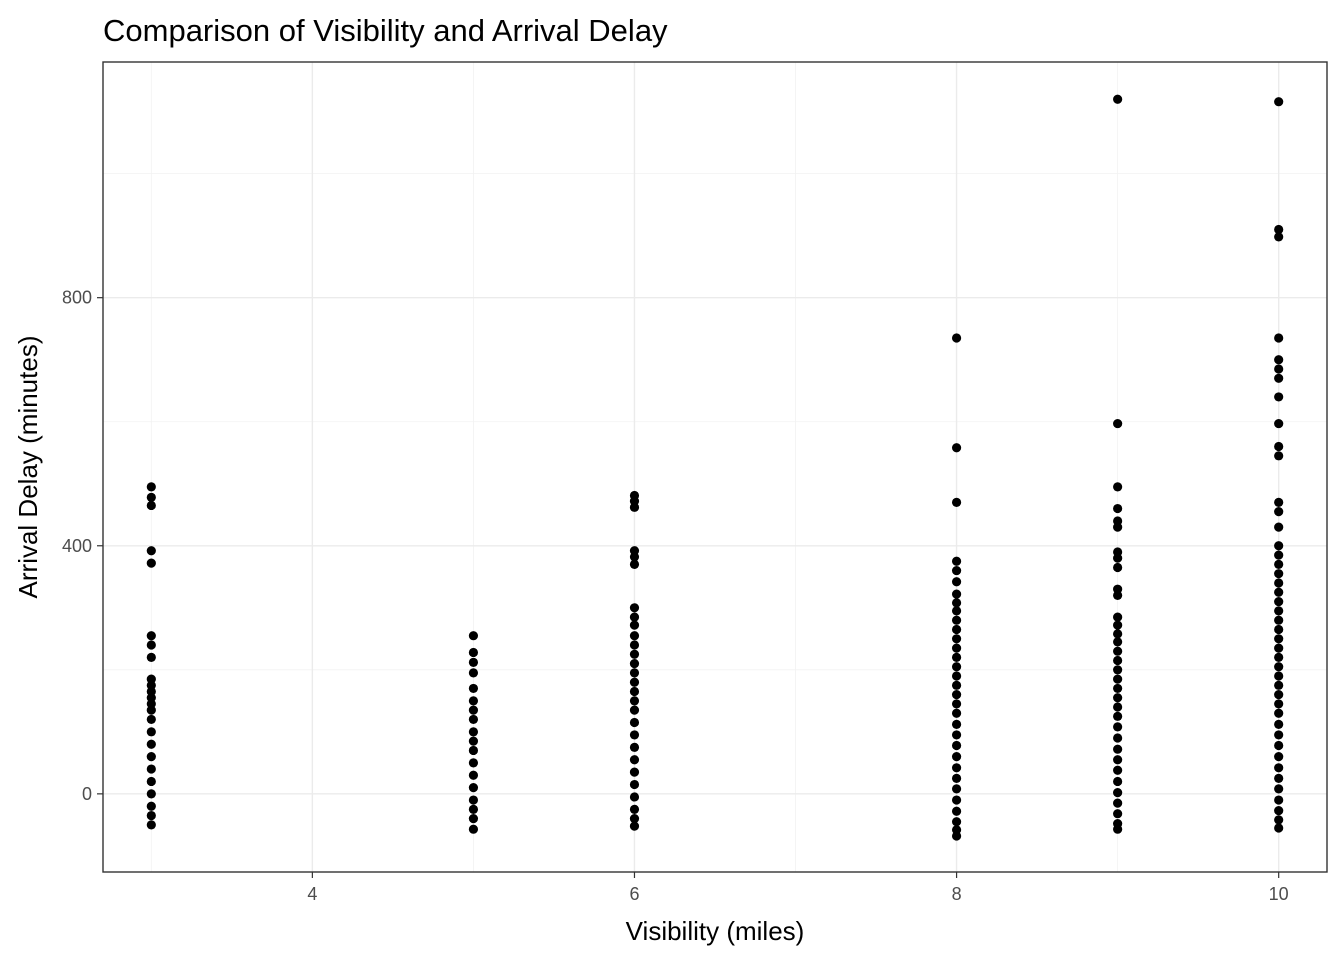  I want to click on y-tick-label: 400, so click(77, 546).